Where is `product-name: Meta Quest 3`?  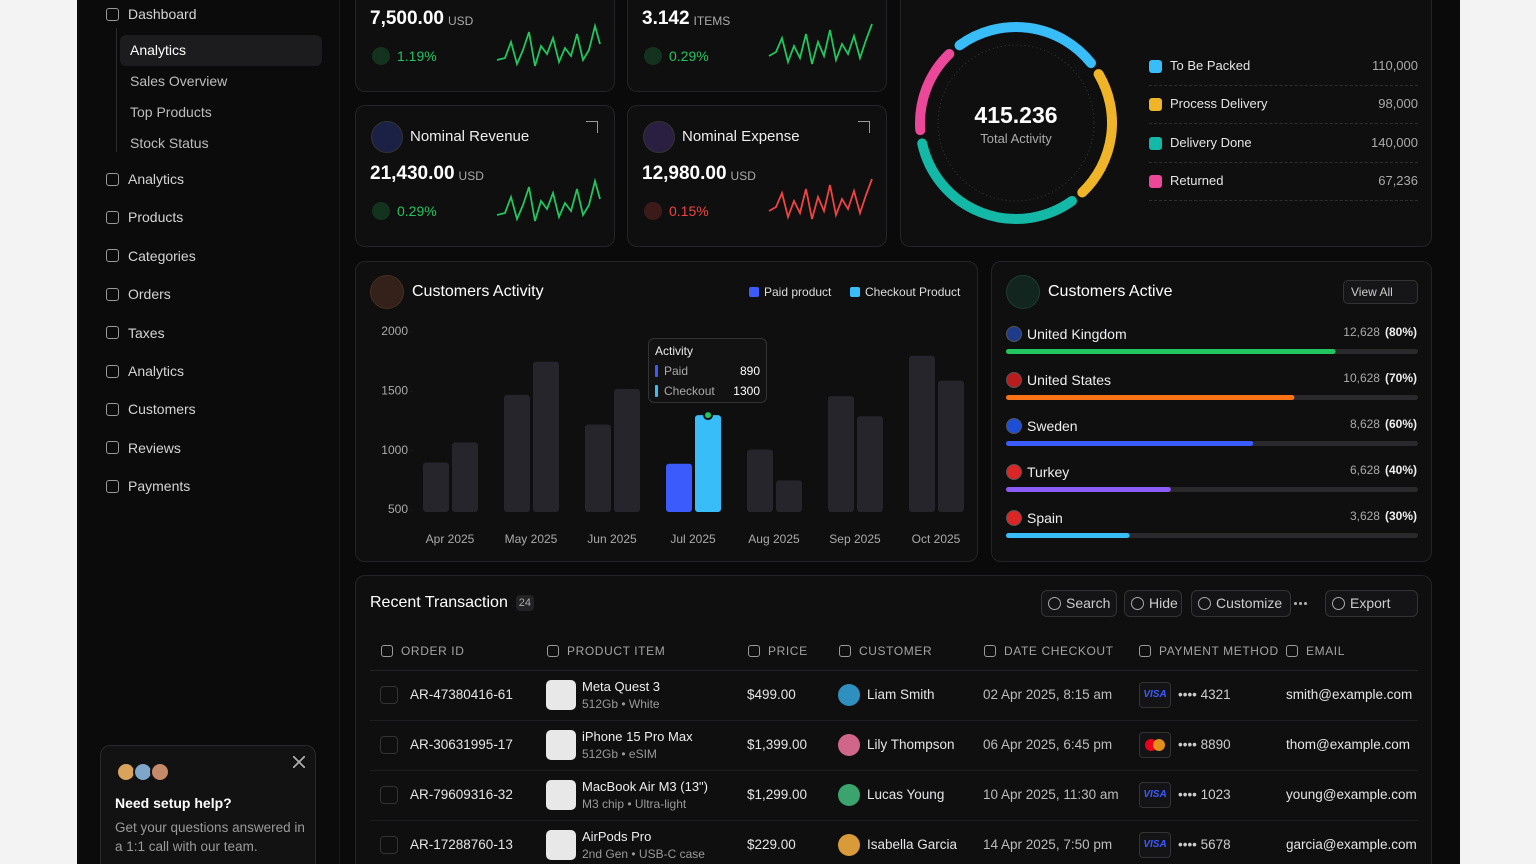
product-name: Meta Quest 3 is located at coordinates (621, 686).